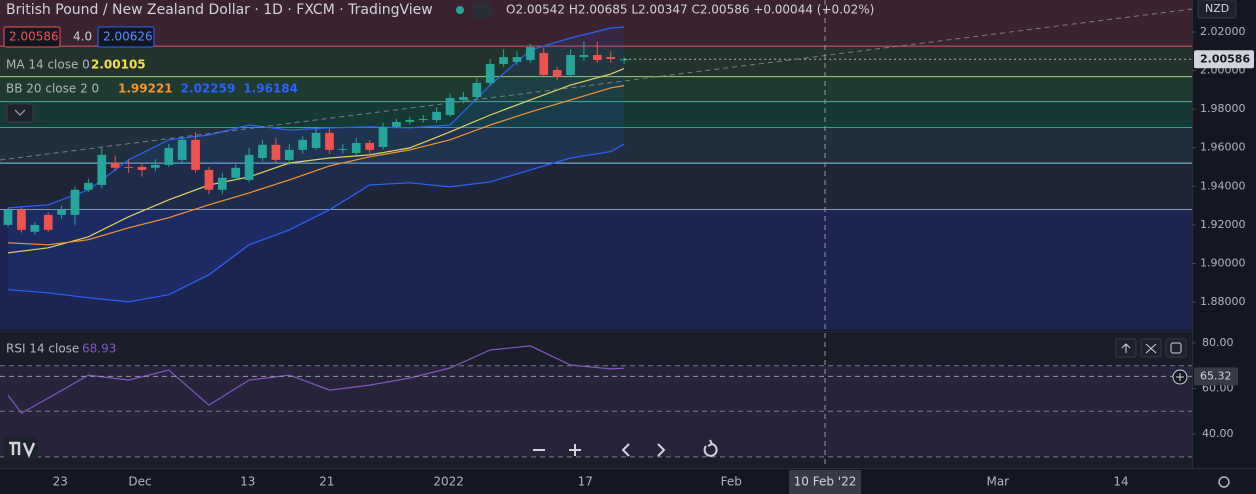 This screenshot has height=494, width=1256. I want to click on currency-box, so click(1217, 9).